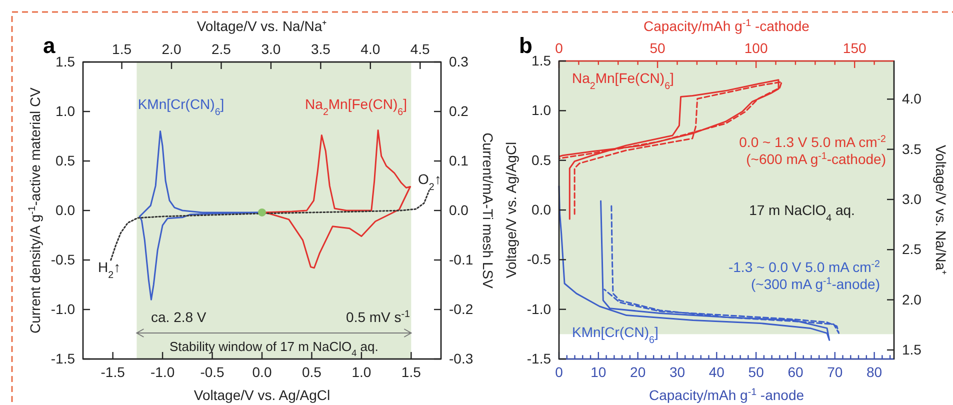  What do you see at coordinates (274, 348) in the screenshot?
I see `band-label: Stability window of 17 m NaClO$_{4}$ aq.` at bounding box center [274, 348].